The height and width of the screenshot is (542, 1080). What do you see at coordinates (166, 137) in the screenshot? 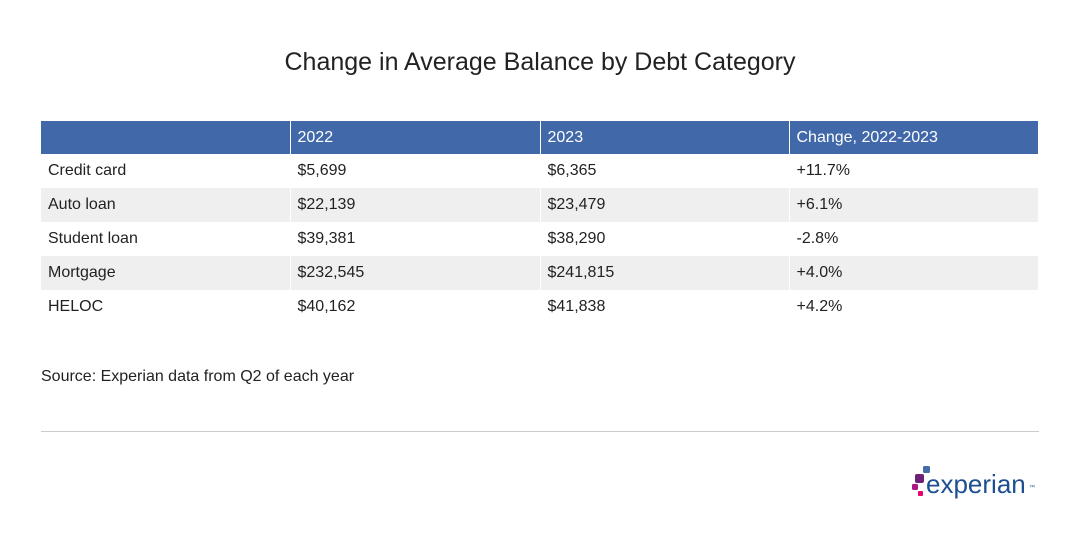
I see `header-category` at bounding box center [166, 137].